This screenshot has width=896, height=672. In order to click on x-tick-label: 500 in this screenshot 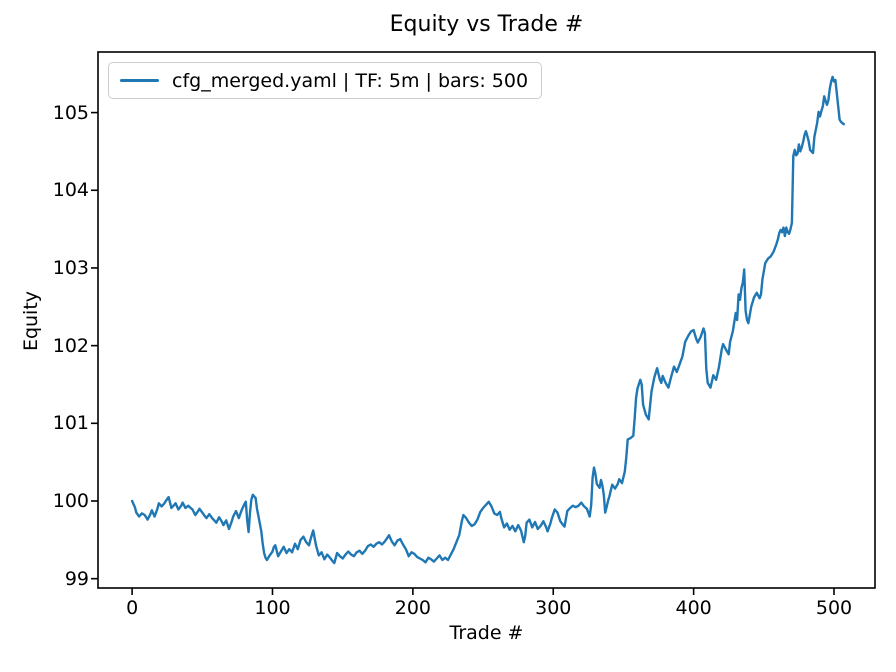, I will do `click(834, 608)`.